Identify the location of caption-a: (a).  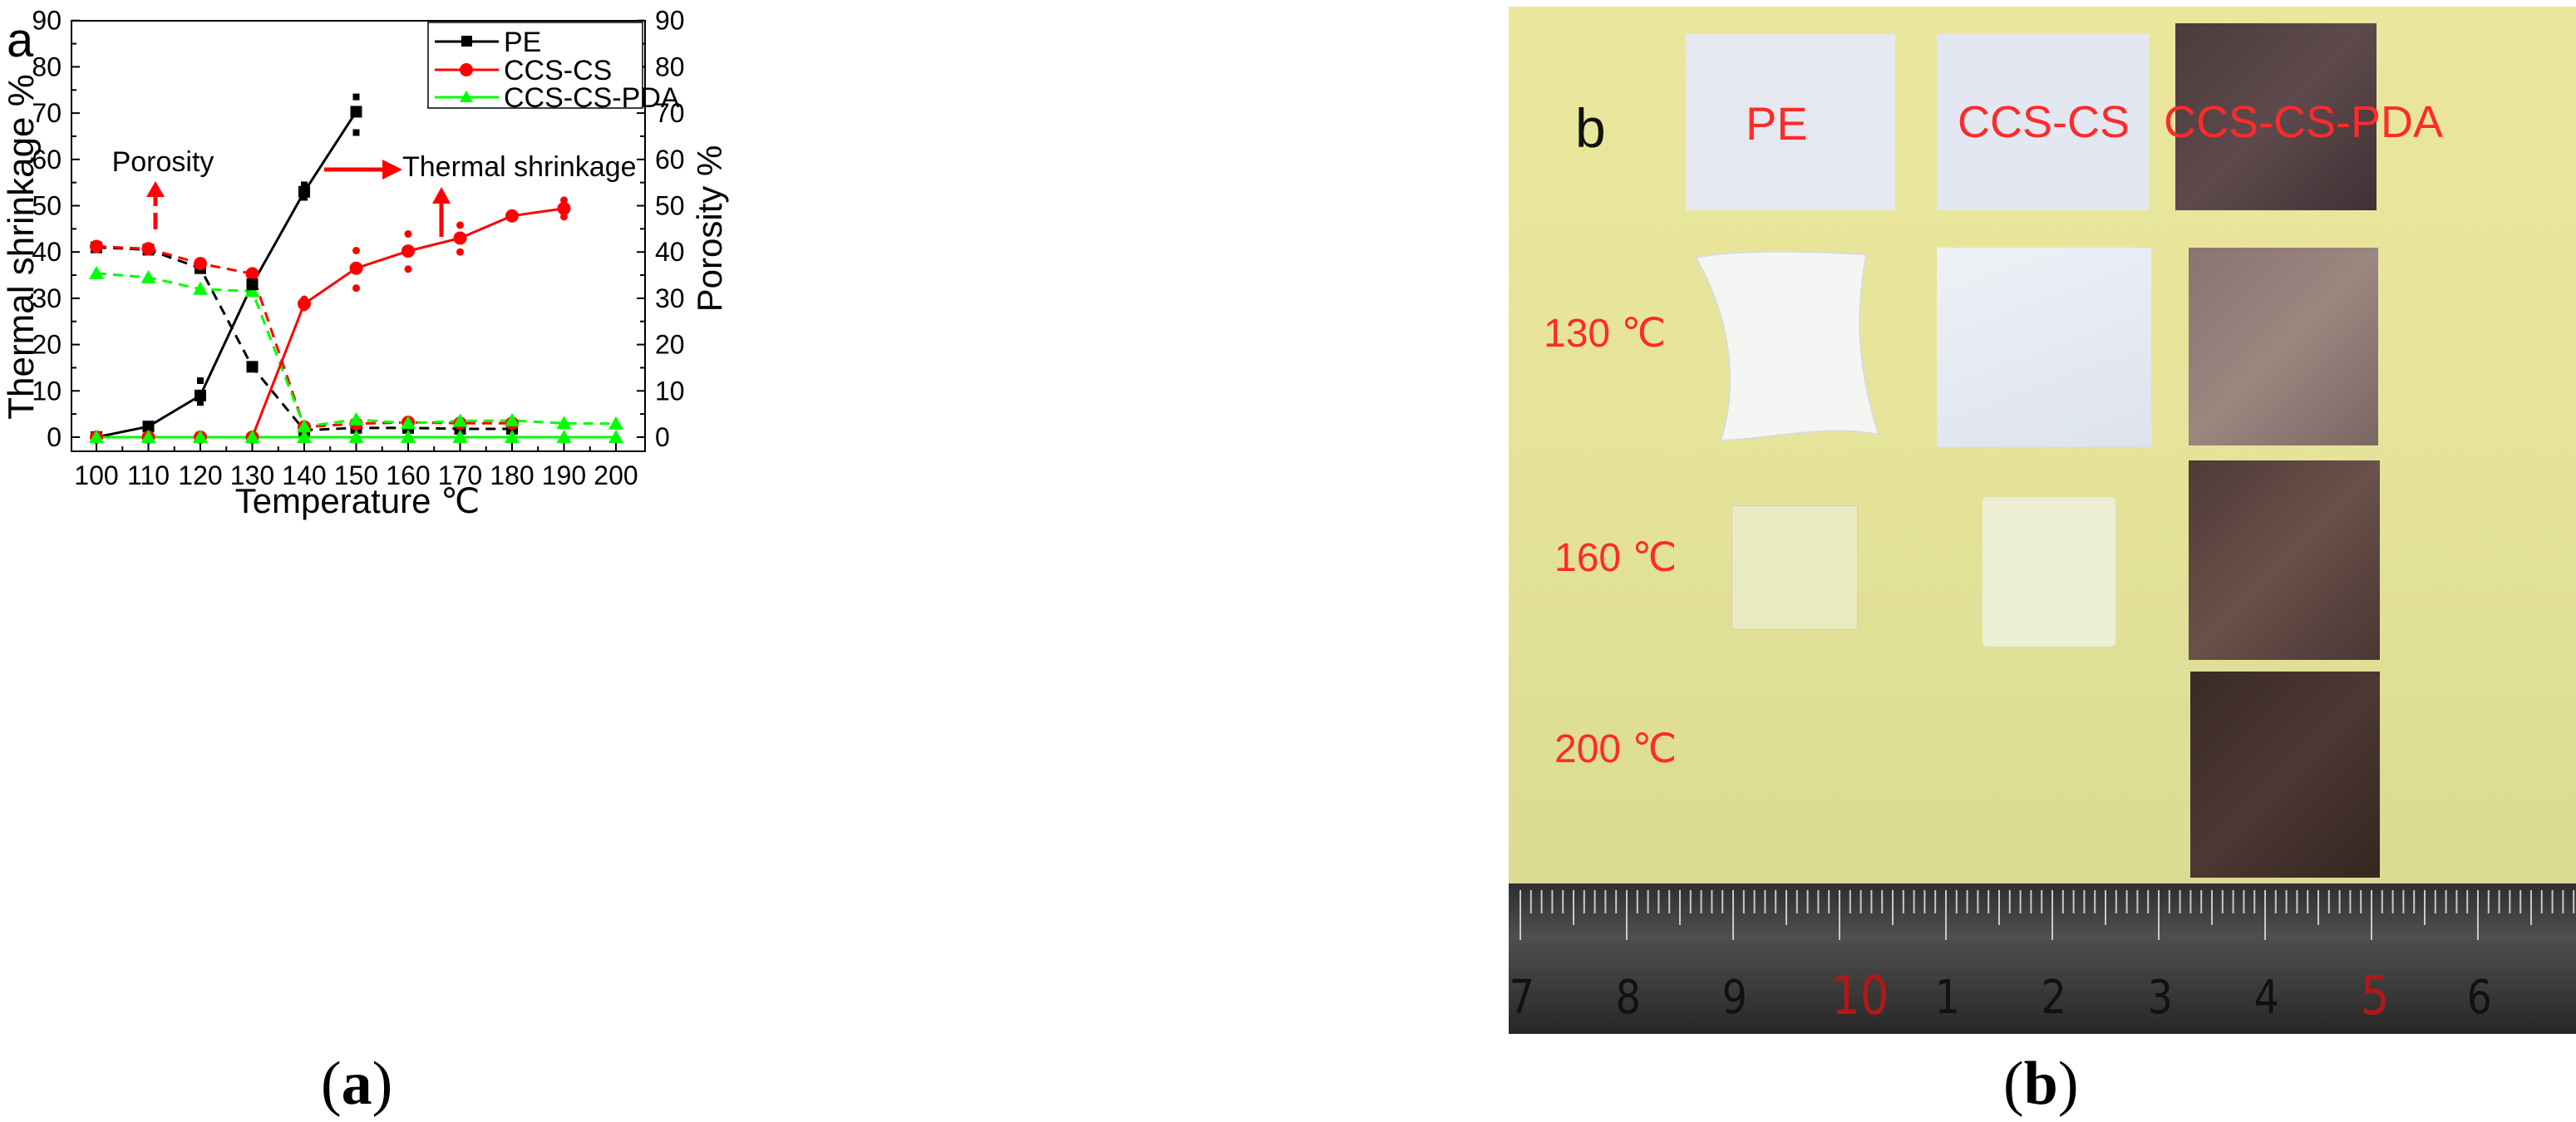
(357, 1084).